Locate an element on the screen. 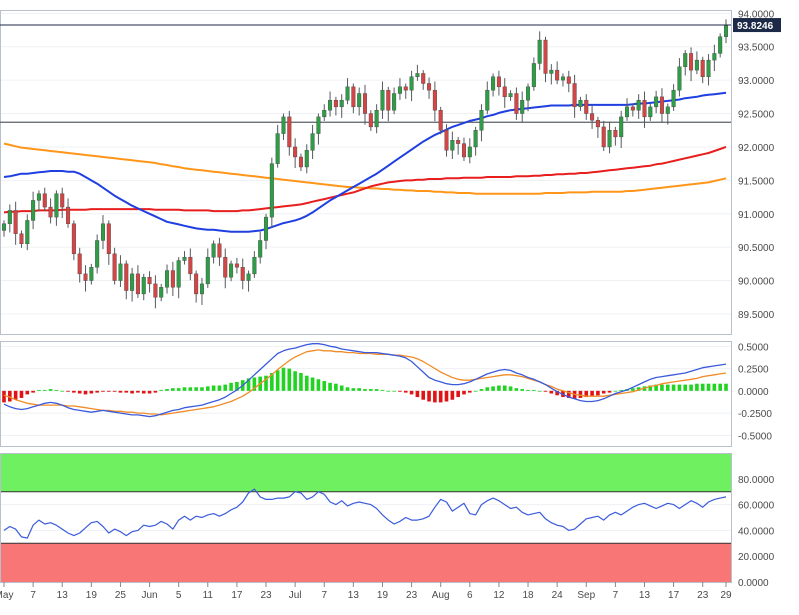 The width and height of the screenshot is (799, 615). price-y-tick-label: 89.5000 is located at coordinates (756, 315).